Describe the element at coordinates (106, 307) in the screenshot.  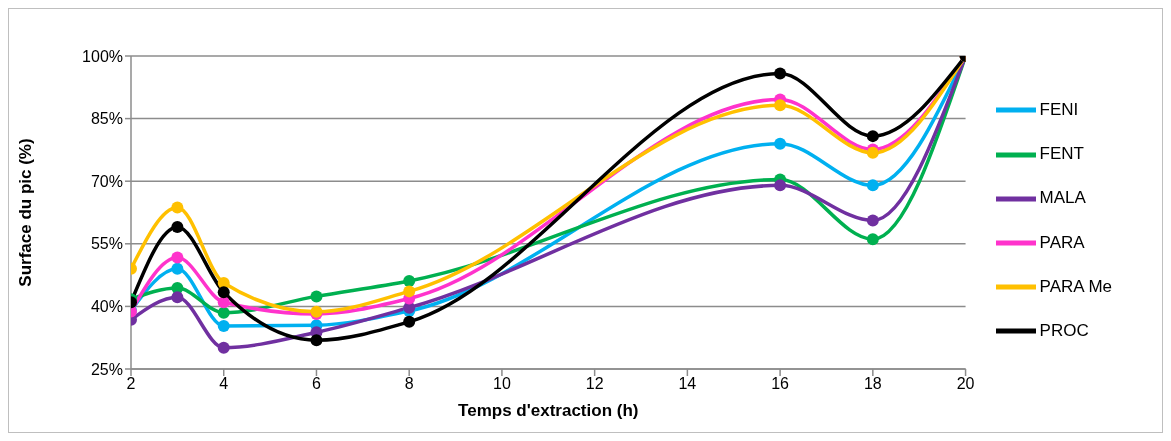
I see `y-tick-label: 40%` at that location.